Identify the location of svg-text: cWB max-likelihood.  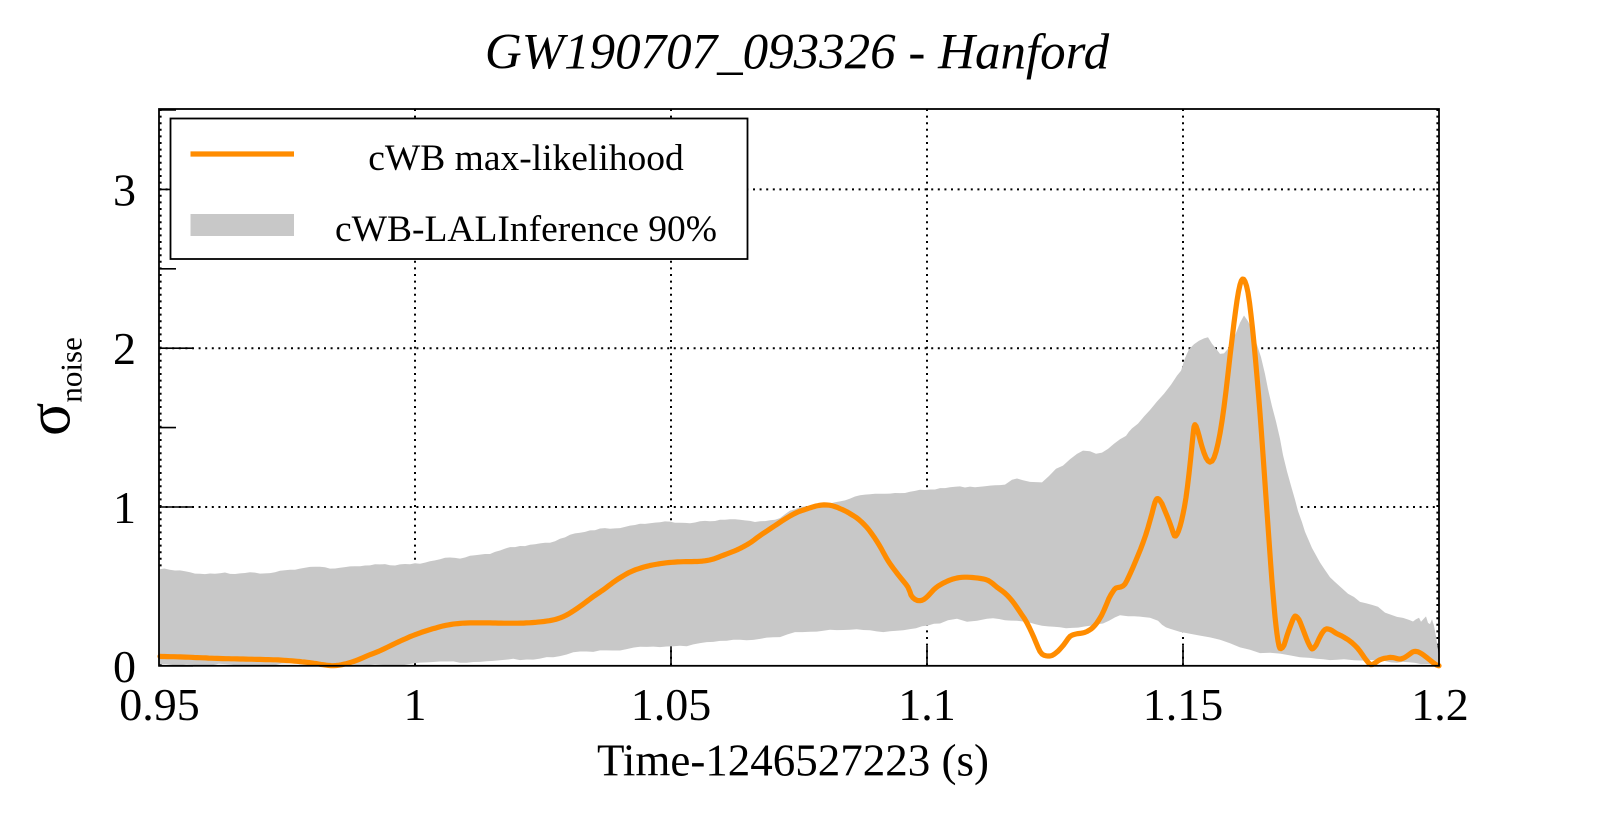
(526, 158).